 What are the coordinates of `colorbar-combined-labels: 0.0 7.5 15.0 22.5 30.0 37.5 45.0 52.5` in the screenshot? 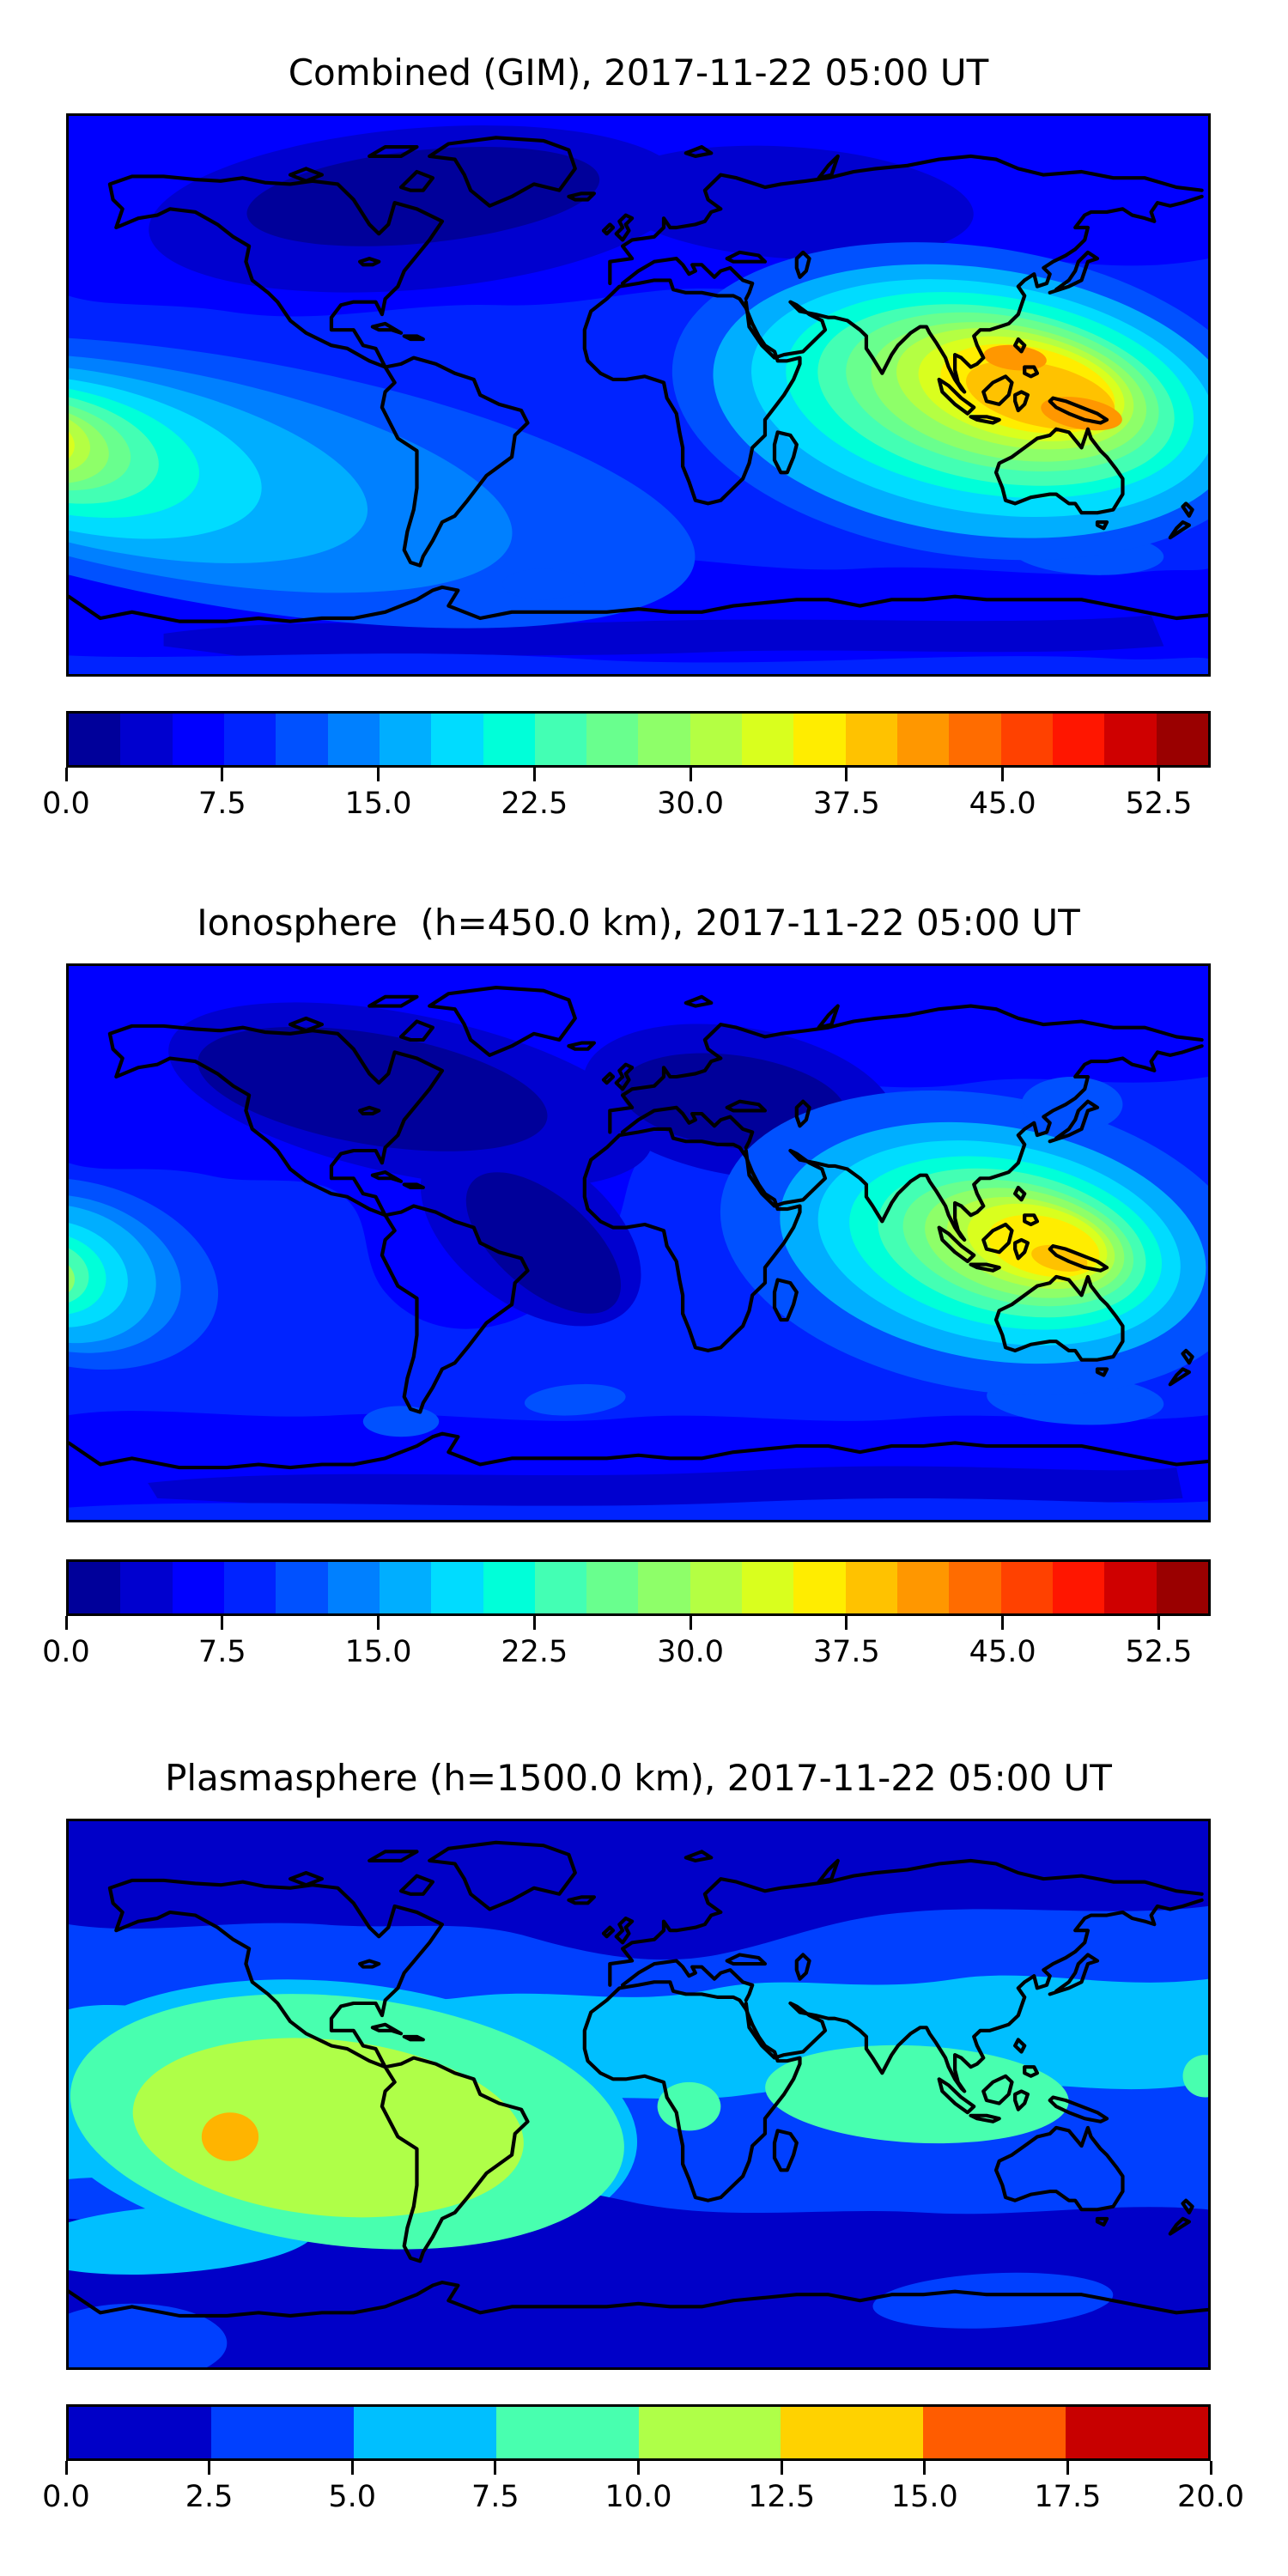 It's located at (627, 804).